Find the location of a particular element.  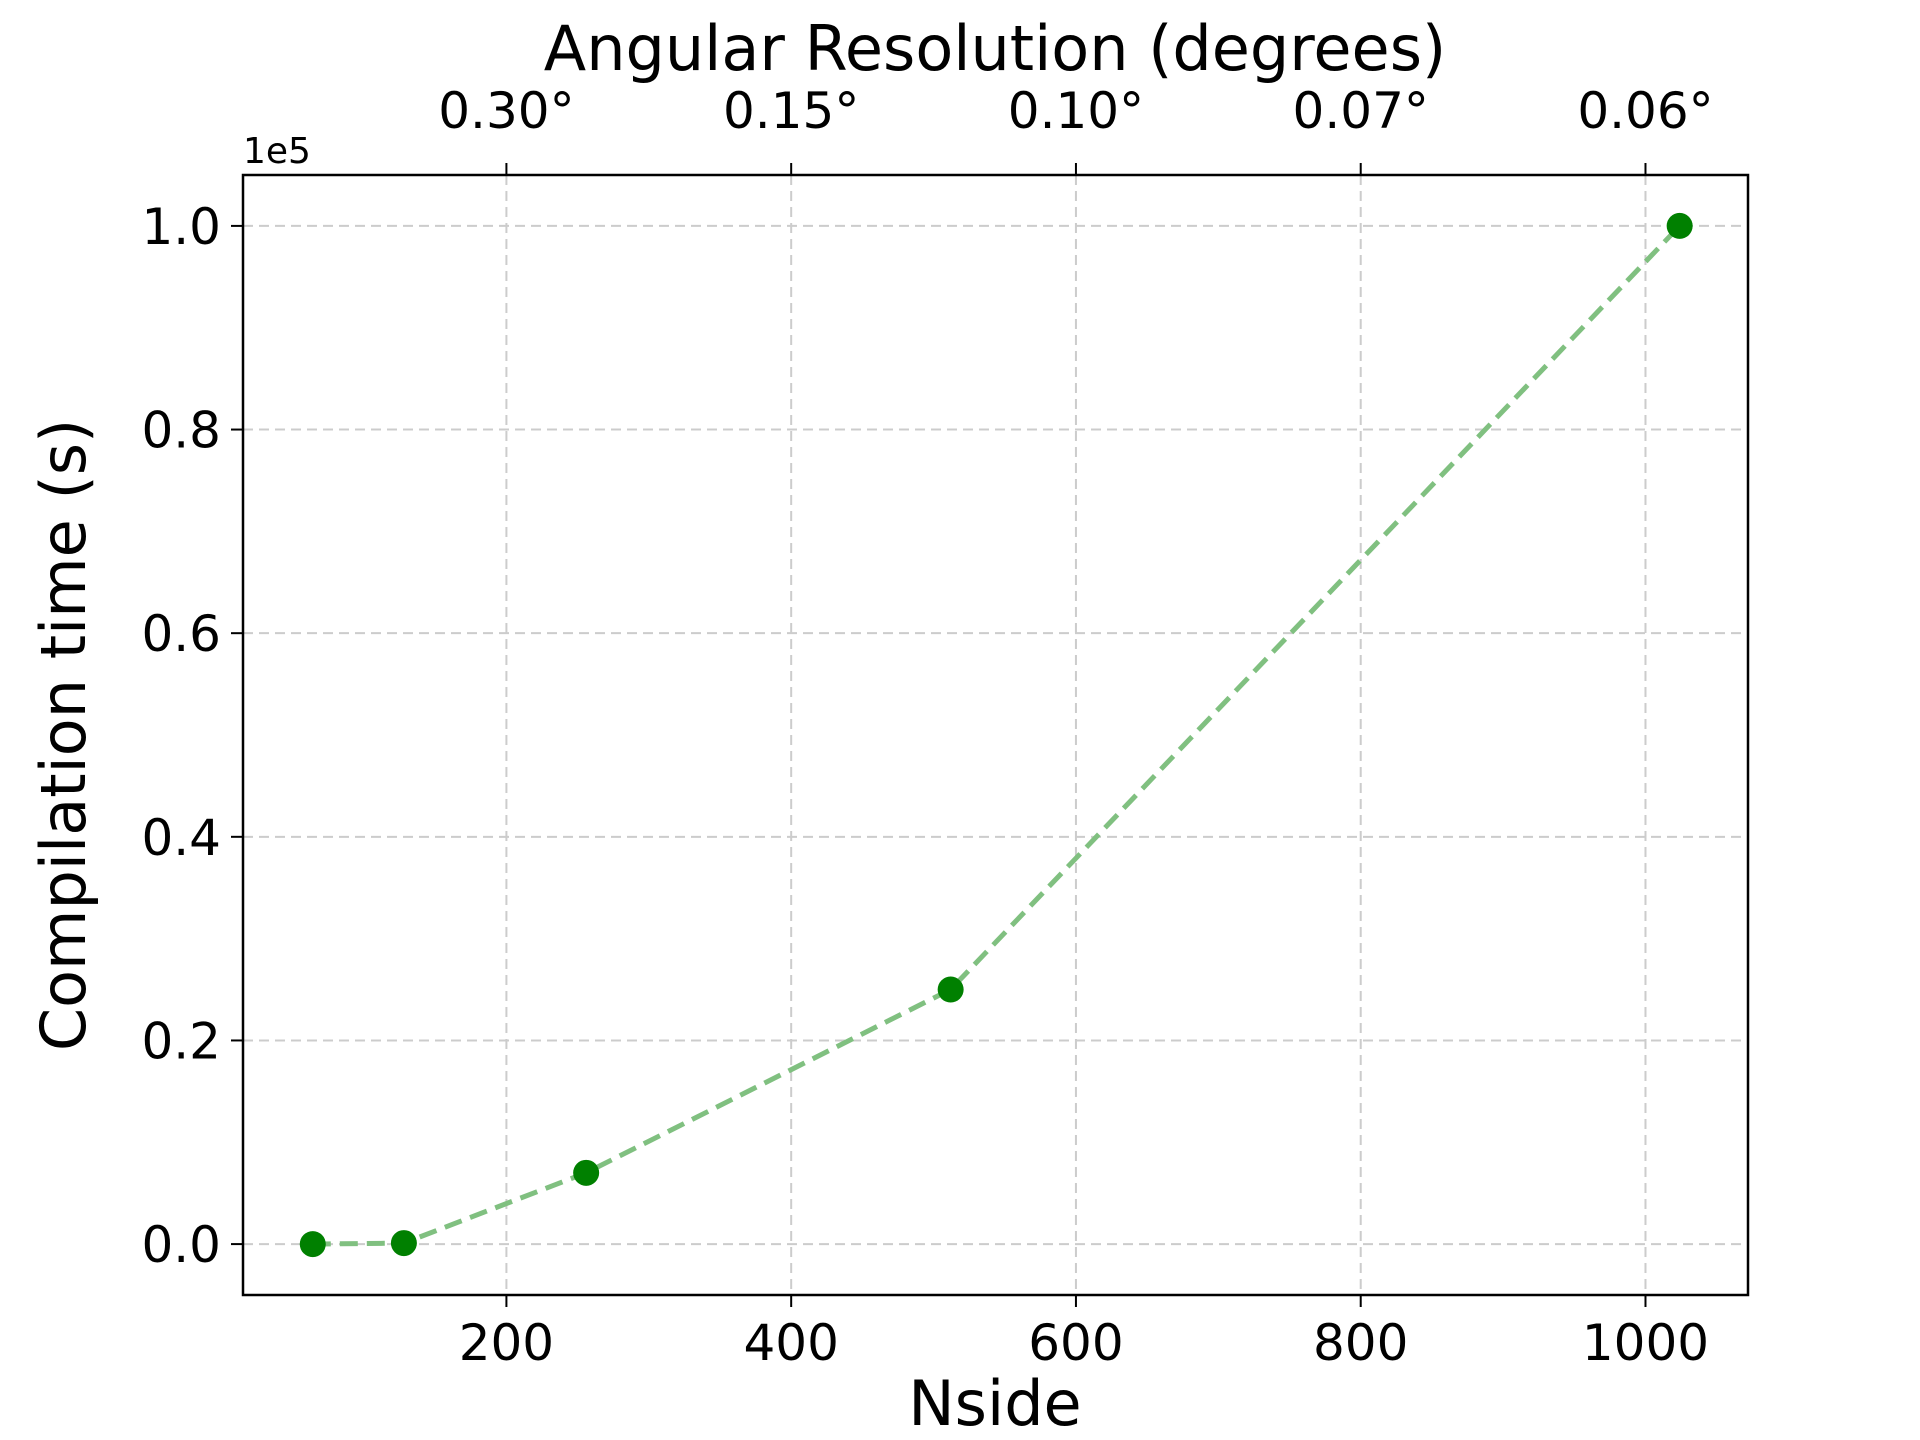

top-tick-label: 0.06° is located at coordinates (1645, 111).